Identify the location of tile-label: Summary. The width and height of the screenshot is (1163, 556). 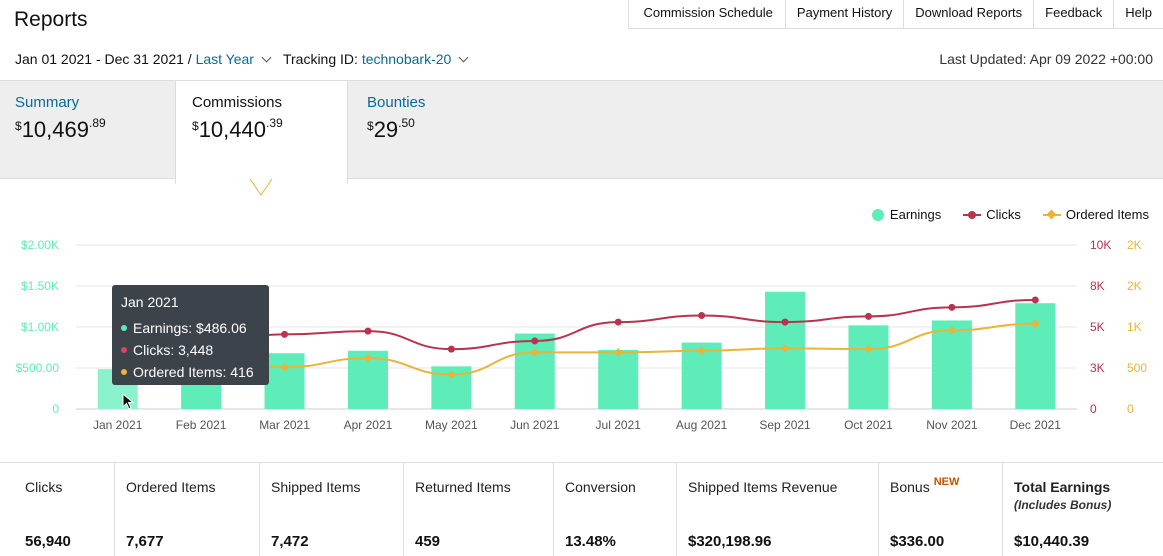
(47, 102).